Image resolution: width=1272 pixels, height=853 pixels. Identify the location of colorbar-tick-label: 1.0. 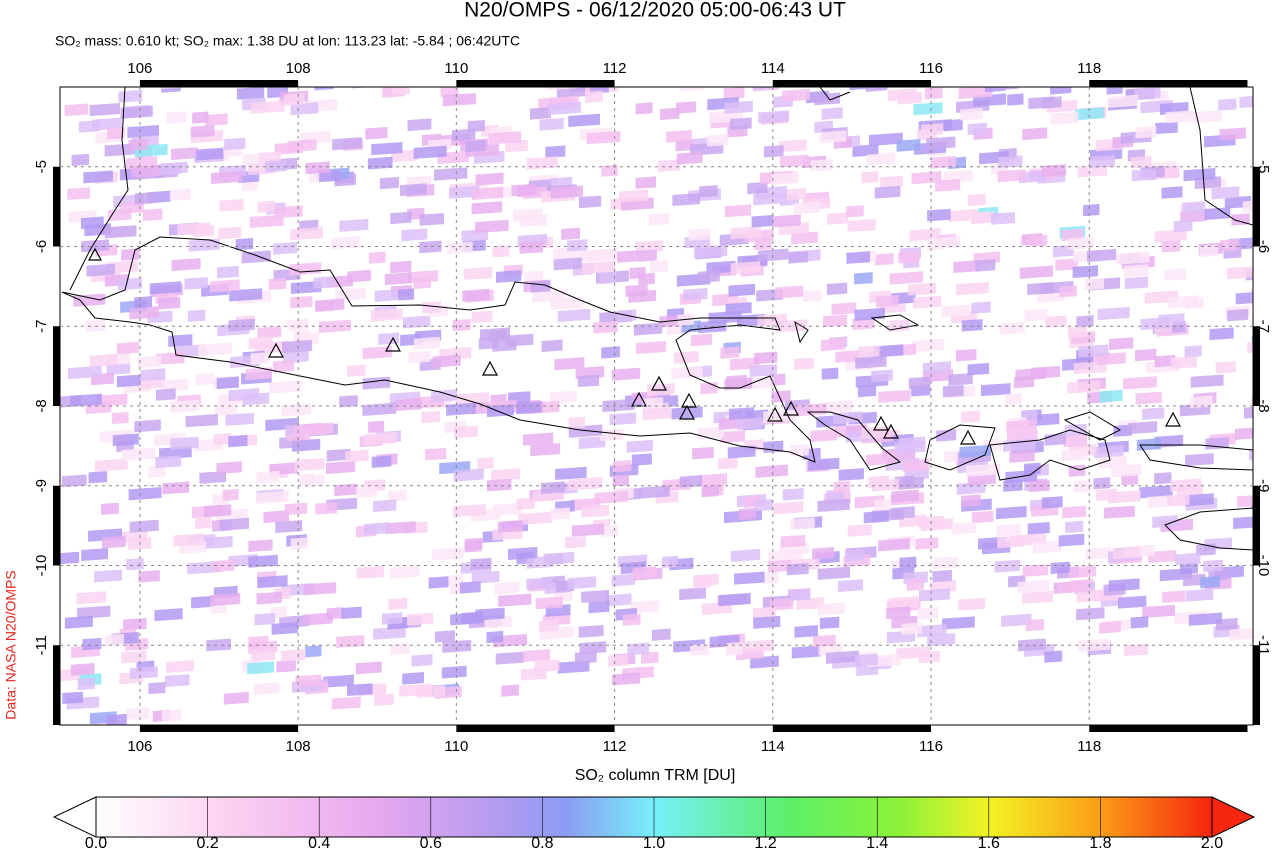
(654, 843).